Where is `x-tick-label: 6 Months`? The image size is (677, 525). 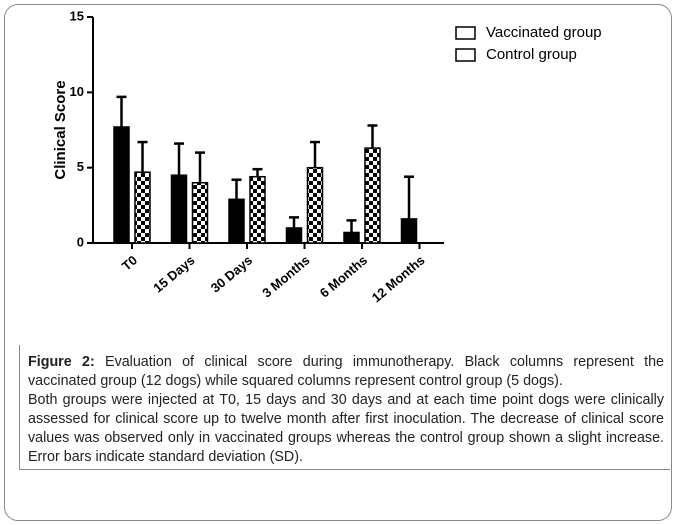
x-tick-label: 6 Months is located at coordinates (343, 276).